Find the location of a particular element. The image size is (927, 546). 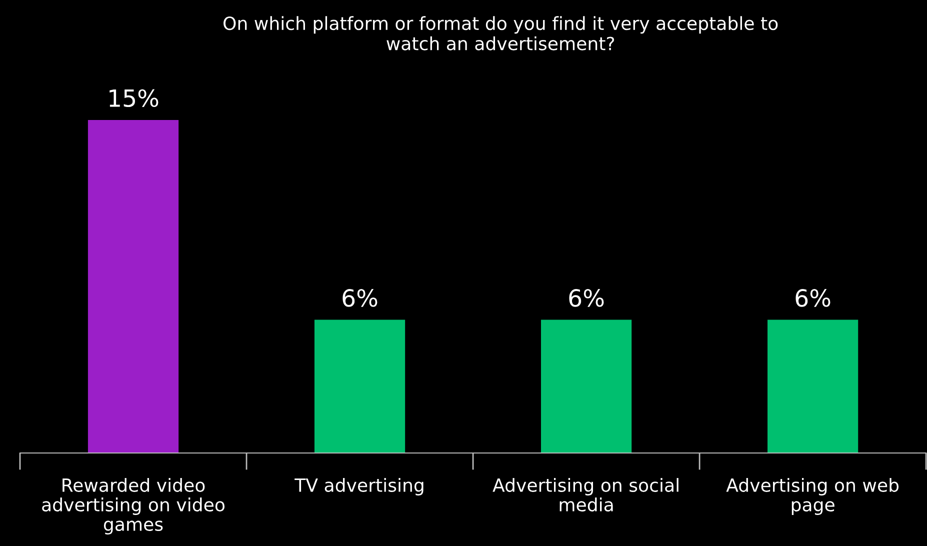

x-tick-label: Rewarded video advertising on video games is located at coordinates (133, 506).